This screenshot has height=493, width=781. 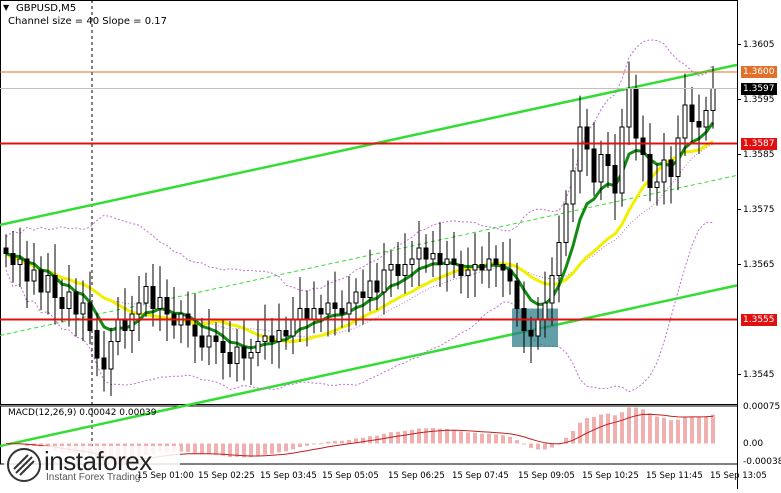 I want to click on y-tick-label: 1.3545, so click(x=759, y=374).